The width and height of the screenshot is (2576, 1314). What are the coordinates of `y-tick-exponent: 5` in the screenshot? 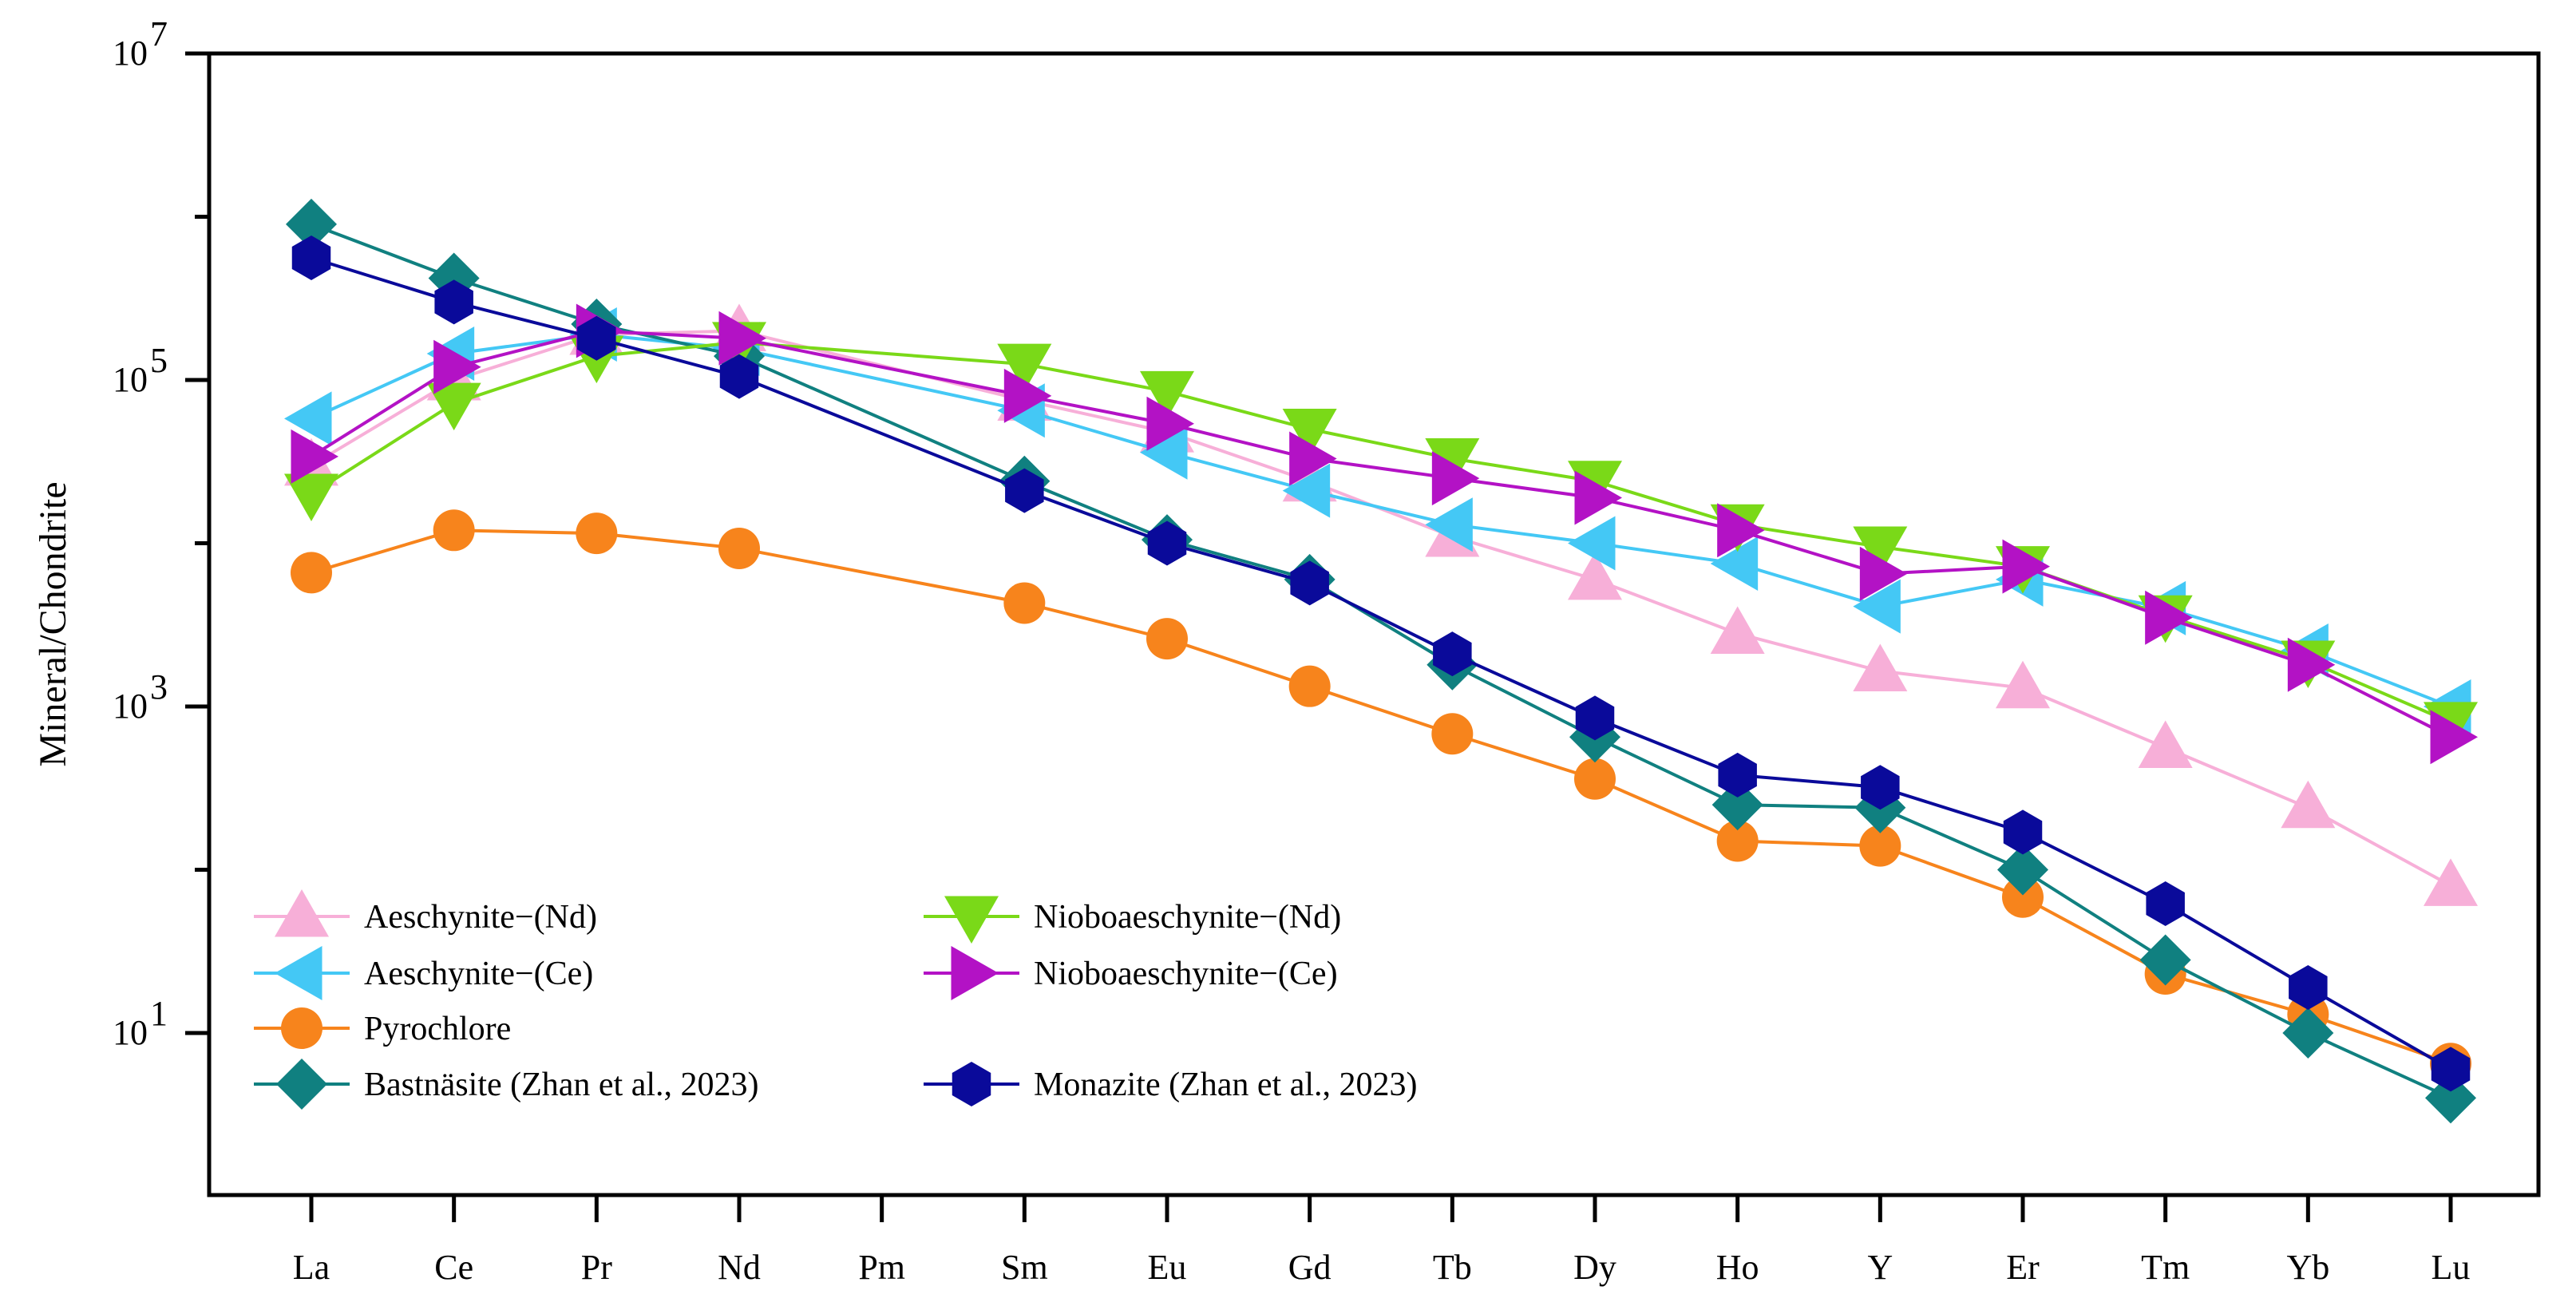 It's located at (159, 361).